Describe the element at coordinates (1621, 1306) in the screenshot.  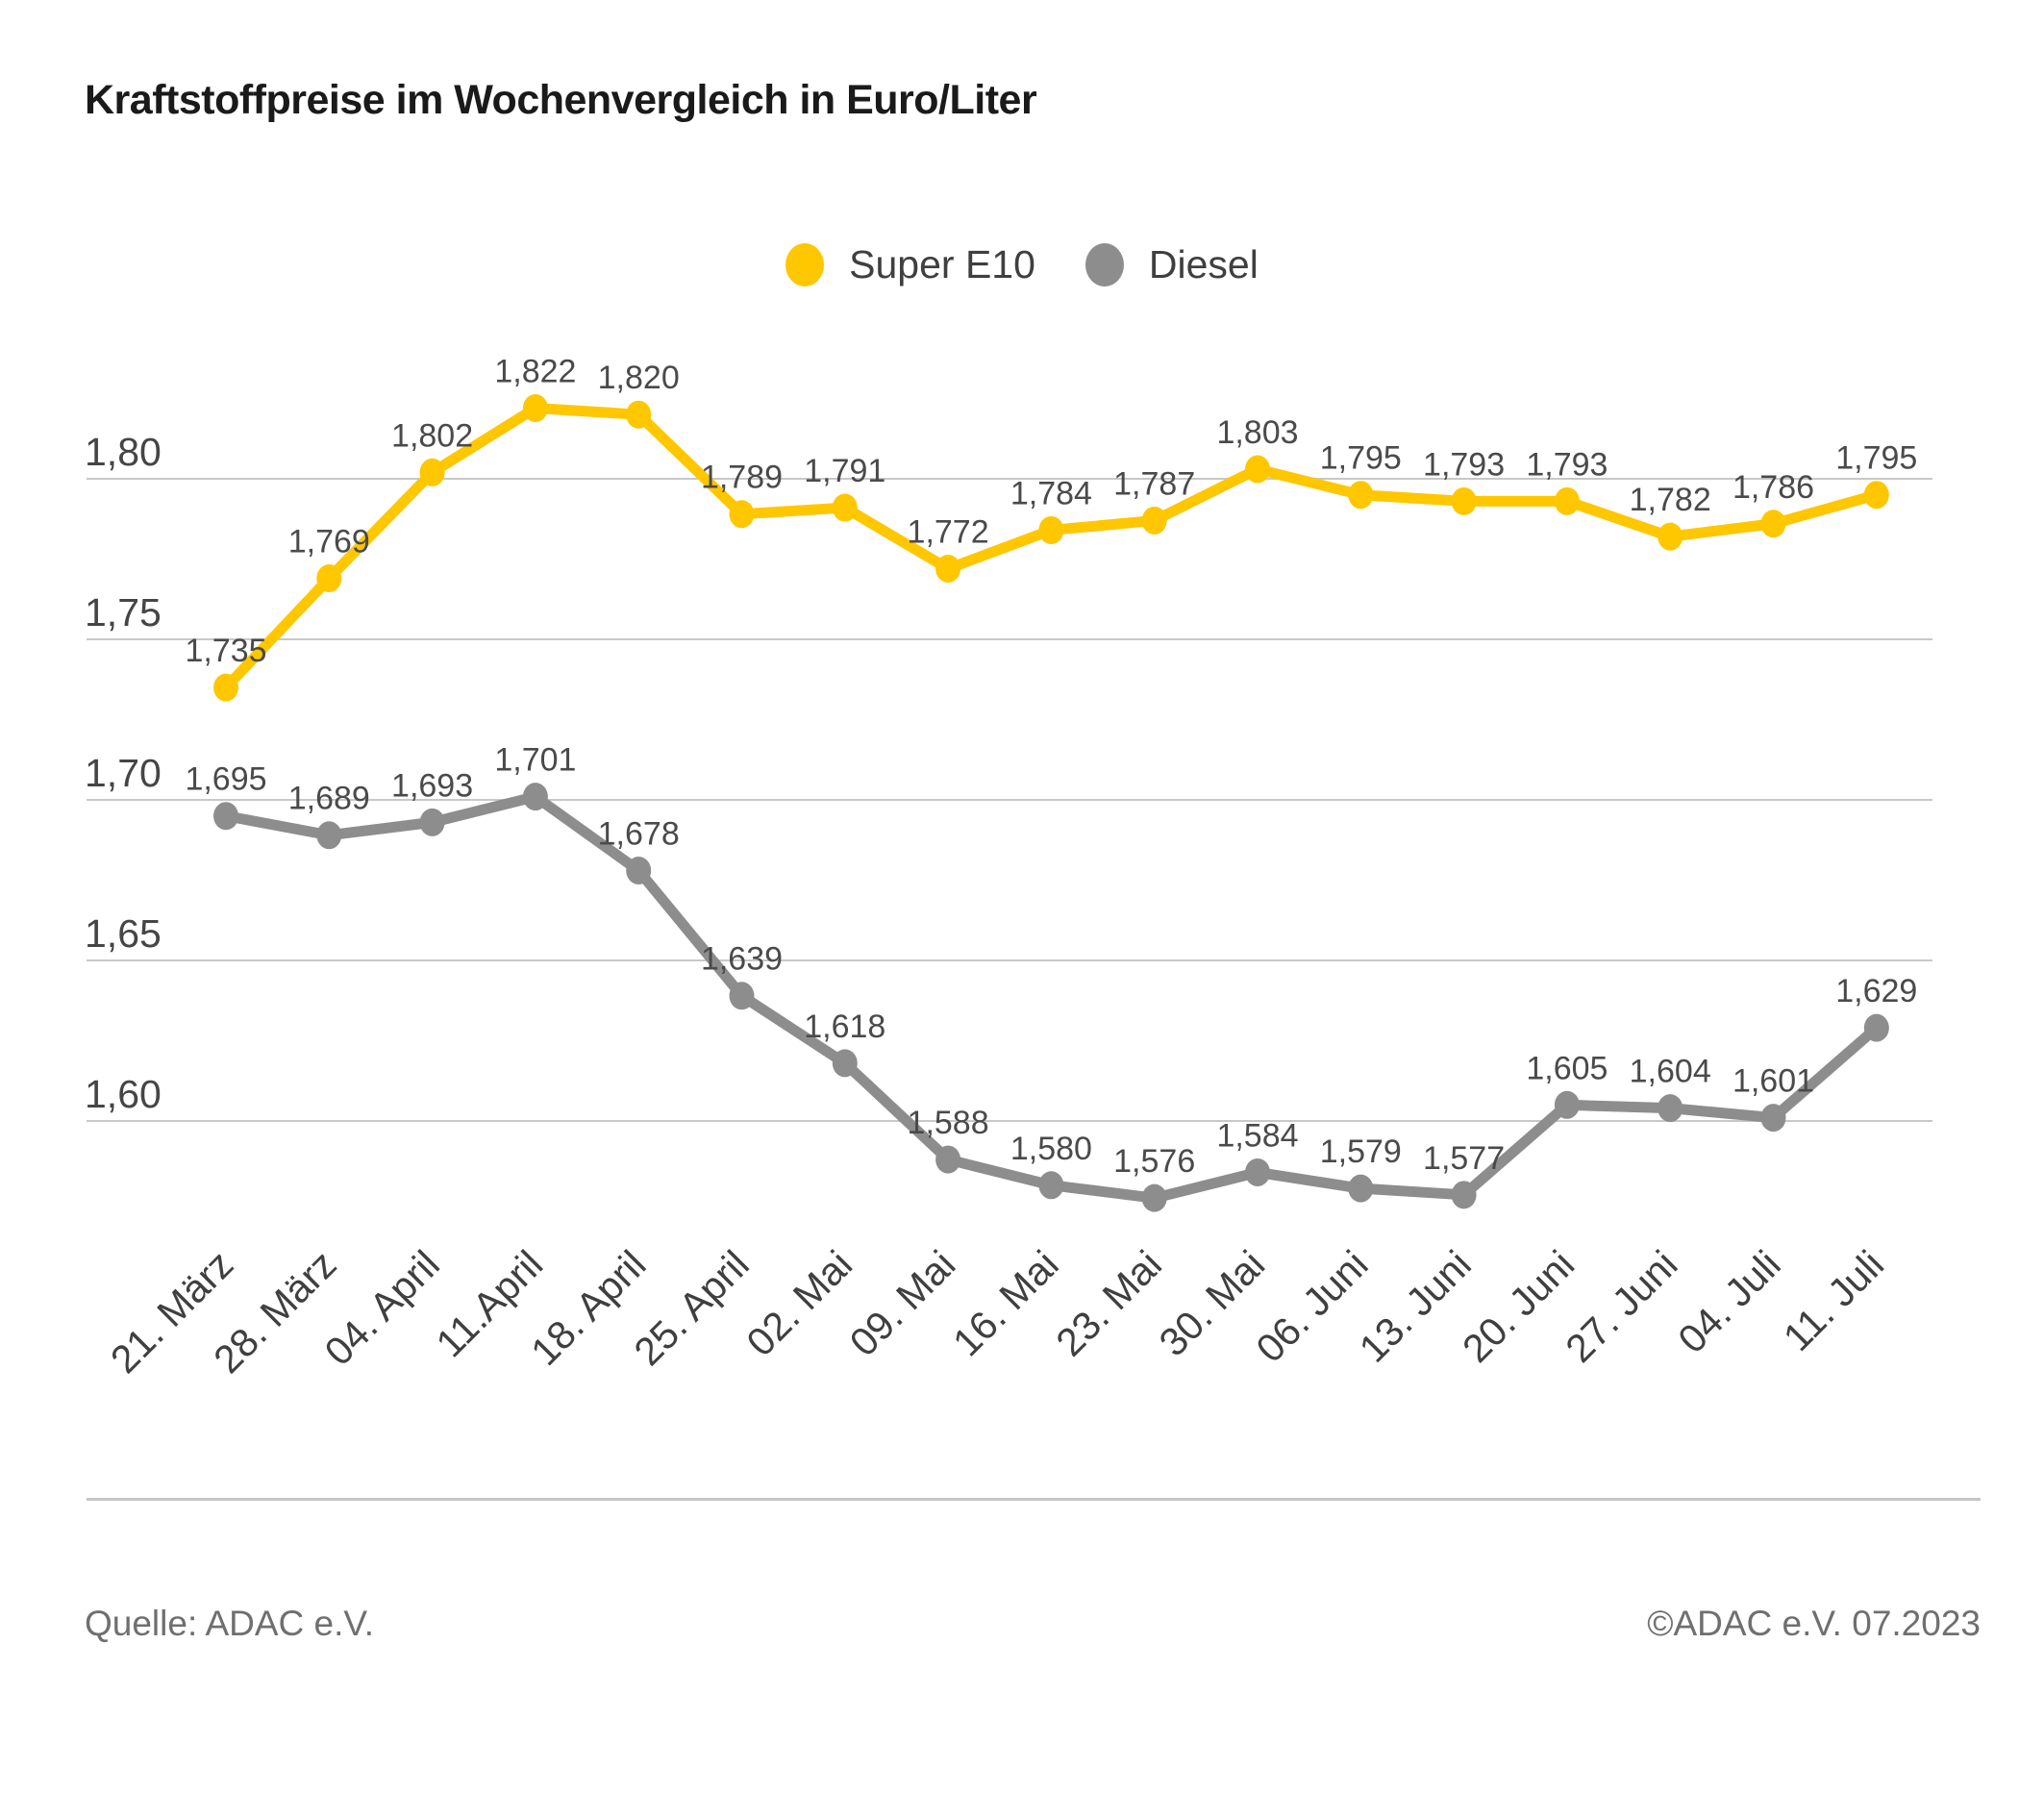
I see `x-axis-tick-label: 27. Juni` at that location.